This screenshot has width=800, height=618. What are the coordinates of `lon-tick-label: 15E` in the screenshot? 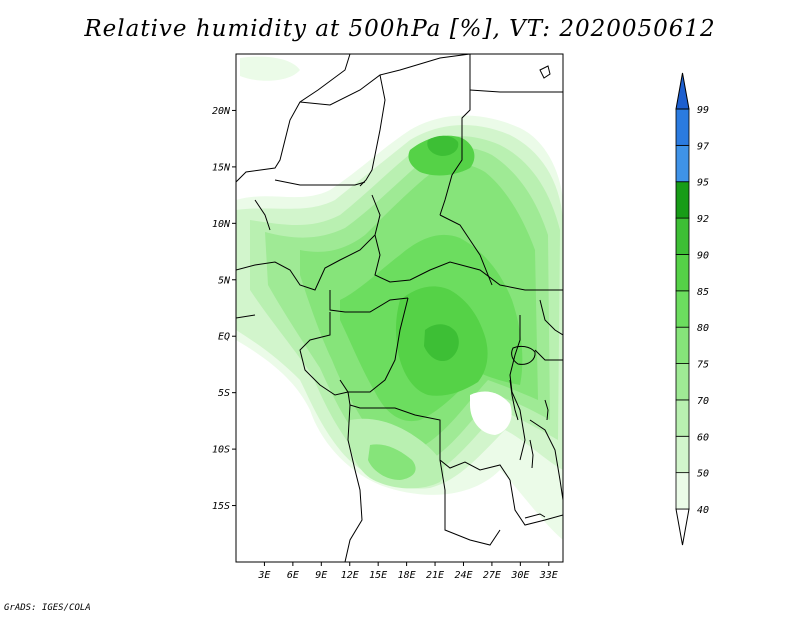 It's located at (378, 575).